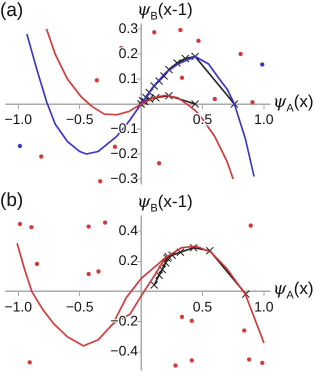 This screenshot has width=328, height=376. I want to click on y-tick-label: 0.1, so click(128, 78).